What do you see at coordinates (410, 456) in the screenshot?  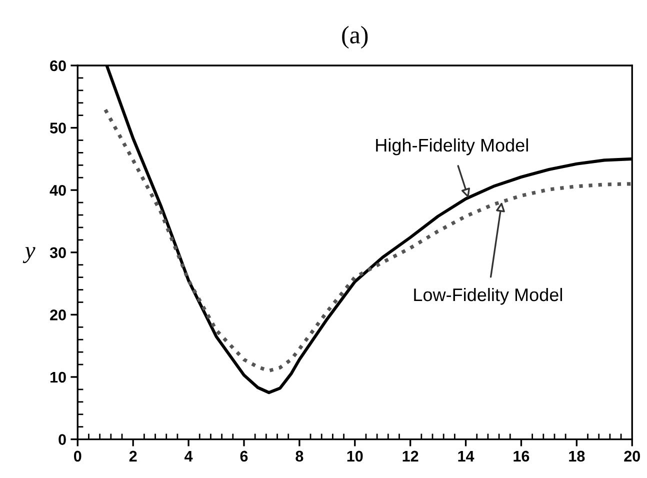 I see `x-tick-label: 12` at bounding box center [410, 456].